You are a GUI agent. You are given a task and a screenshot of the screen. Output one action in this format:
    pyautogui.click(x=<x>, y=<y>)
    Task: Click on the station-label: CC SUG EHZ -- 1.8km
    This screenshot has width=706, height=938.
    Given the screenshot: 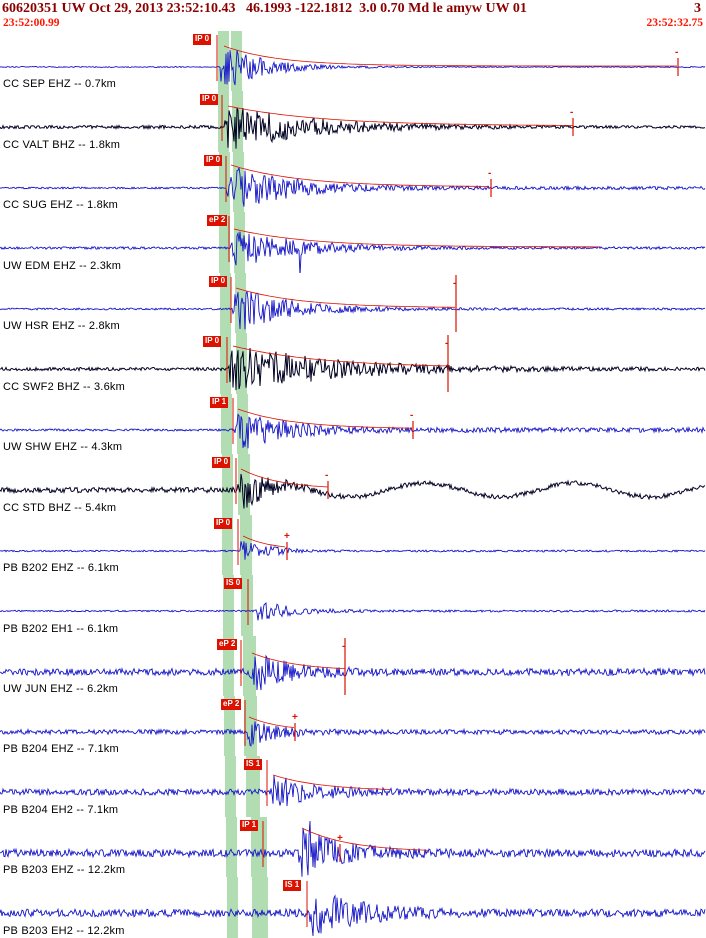 What is the action you would take?
    pyautogui.click(x=61, y=205)
    